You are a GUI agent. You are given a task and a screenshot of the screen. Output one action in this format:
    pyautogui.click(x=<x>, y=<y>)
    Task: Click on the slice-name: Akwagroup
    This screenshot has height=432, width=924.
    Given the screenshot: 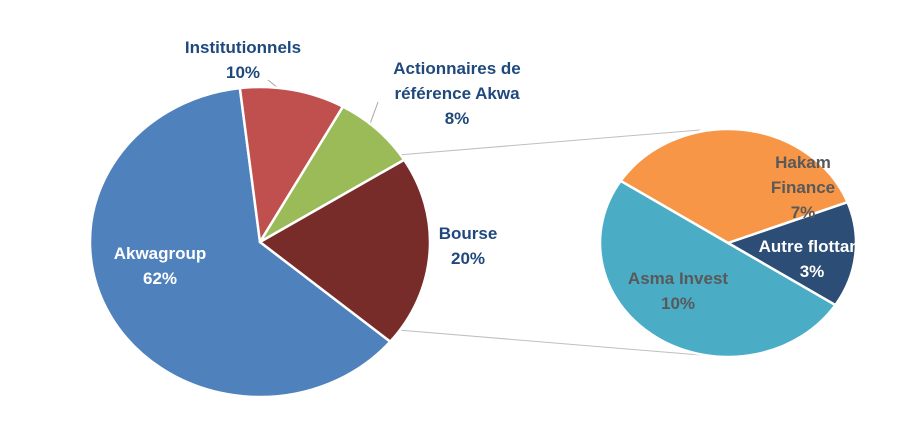 What is the action you would take?
    pyautogui.click(x=160, y=253)
    